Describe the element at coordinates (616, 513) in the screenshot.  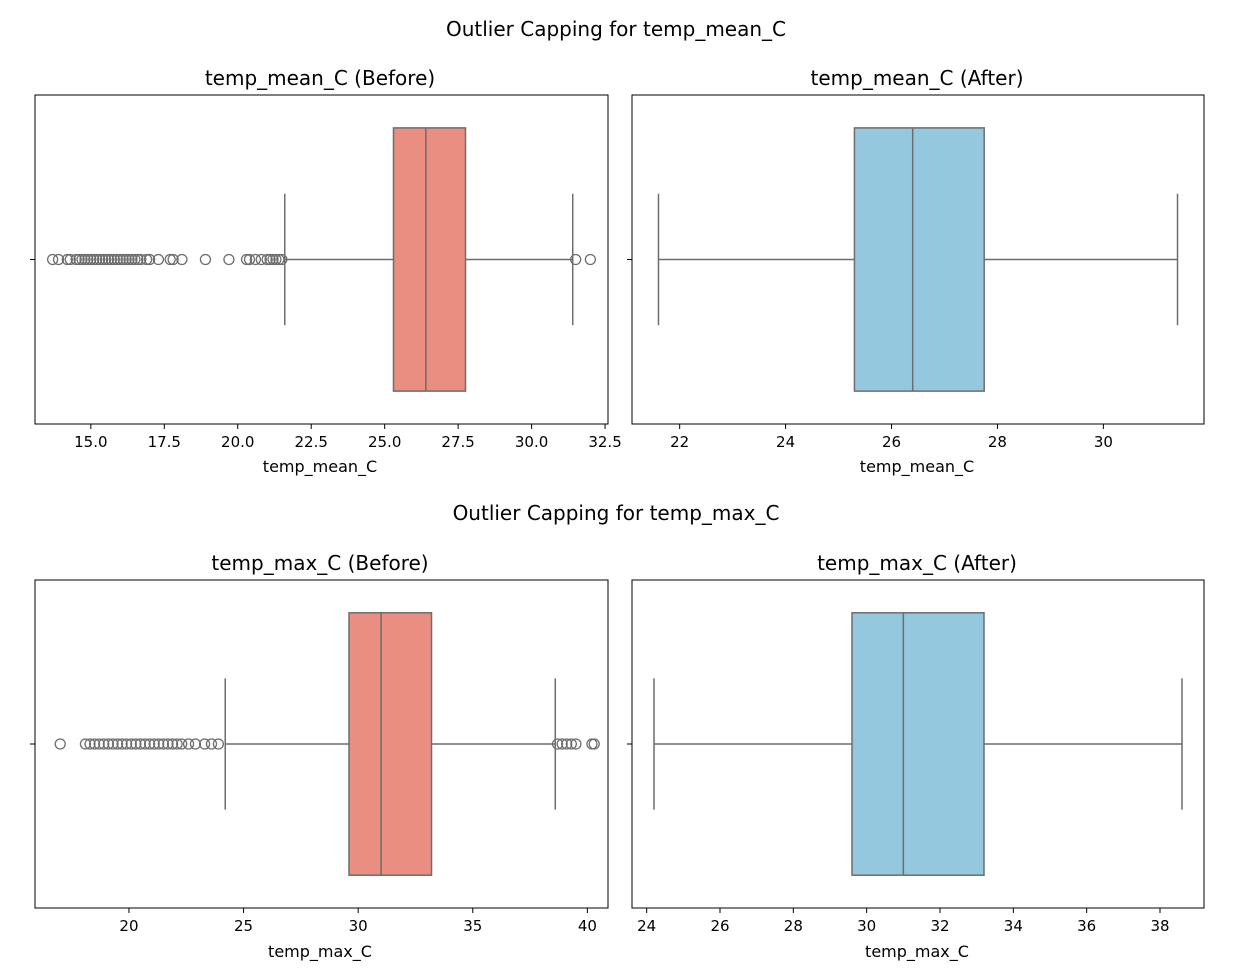
I see `suptitle-temp-max: Outlier Capping for temp_max_C` at that location.